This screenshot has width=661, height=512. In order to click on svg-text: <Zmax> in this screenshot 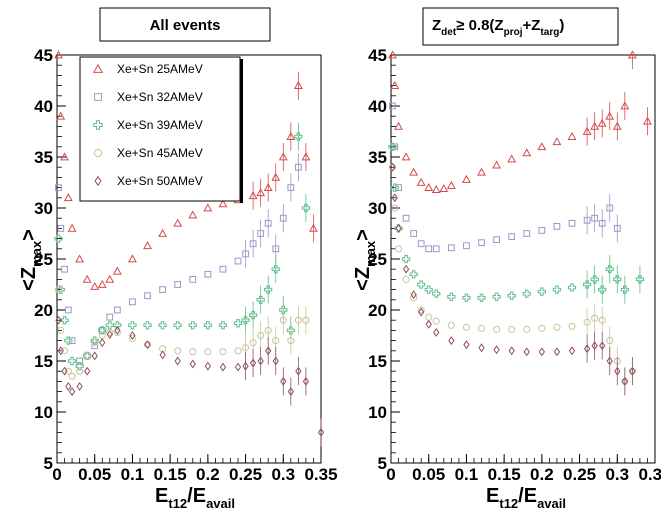, I will do `click(31, 260)`.